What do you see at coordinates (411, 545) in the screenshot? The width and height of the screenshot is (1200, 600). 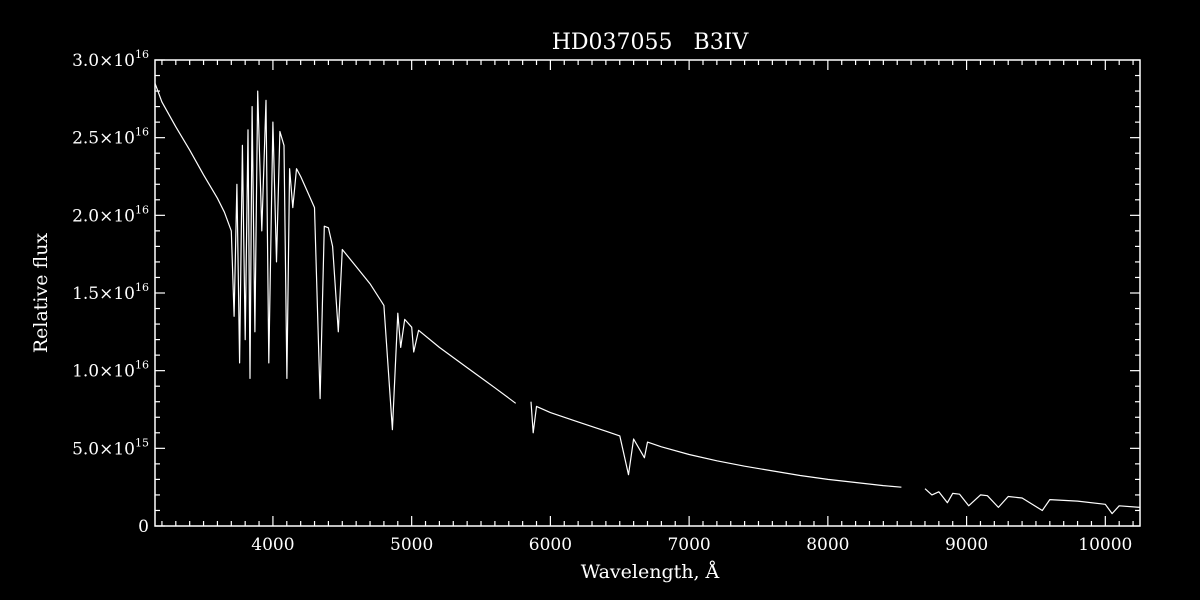 I see `x-tick-label: 5000` at bounding box center [411, 545].